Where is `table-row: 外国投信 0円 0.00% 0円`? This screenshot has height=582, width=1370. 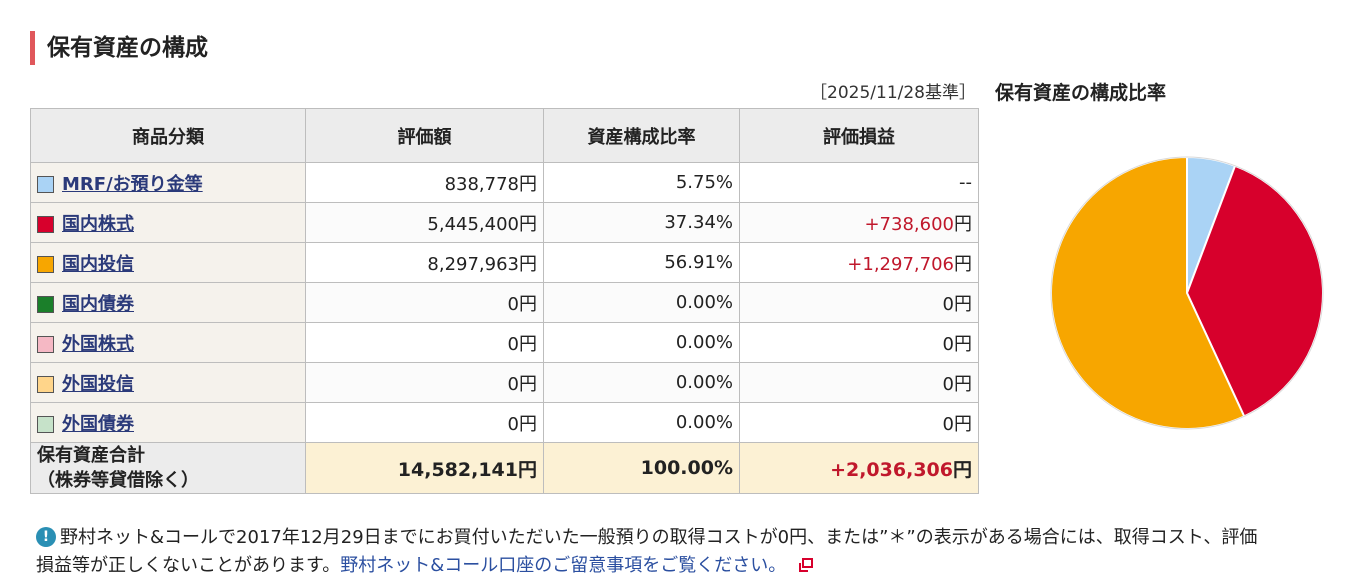
table-row: 外国投信 0円 0.00% 0円 is located at coordinates (504, 382).